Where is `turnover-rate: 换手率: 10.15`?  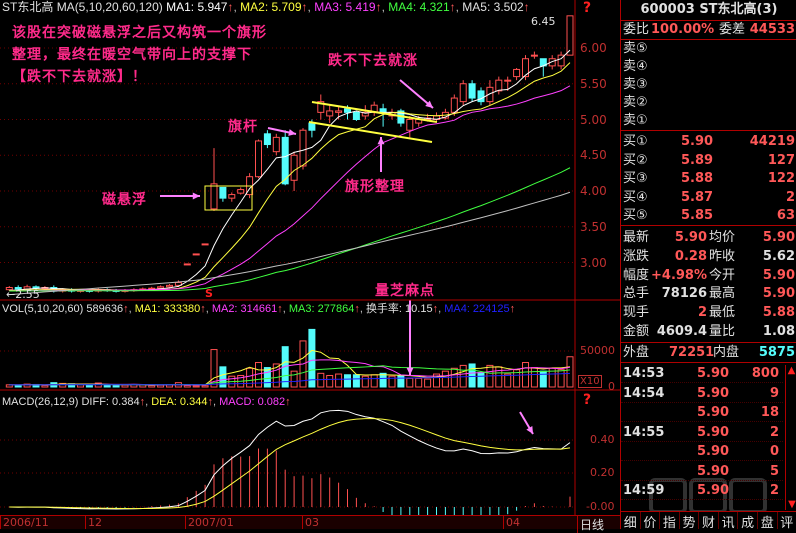 turnover-rate: 换手率: 10.15 is located at coordinates (399, 309).